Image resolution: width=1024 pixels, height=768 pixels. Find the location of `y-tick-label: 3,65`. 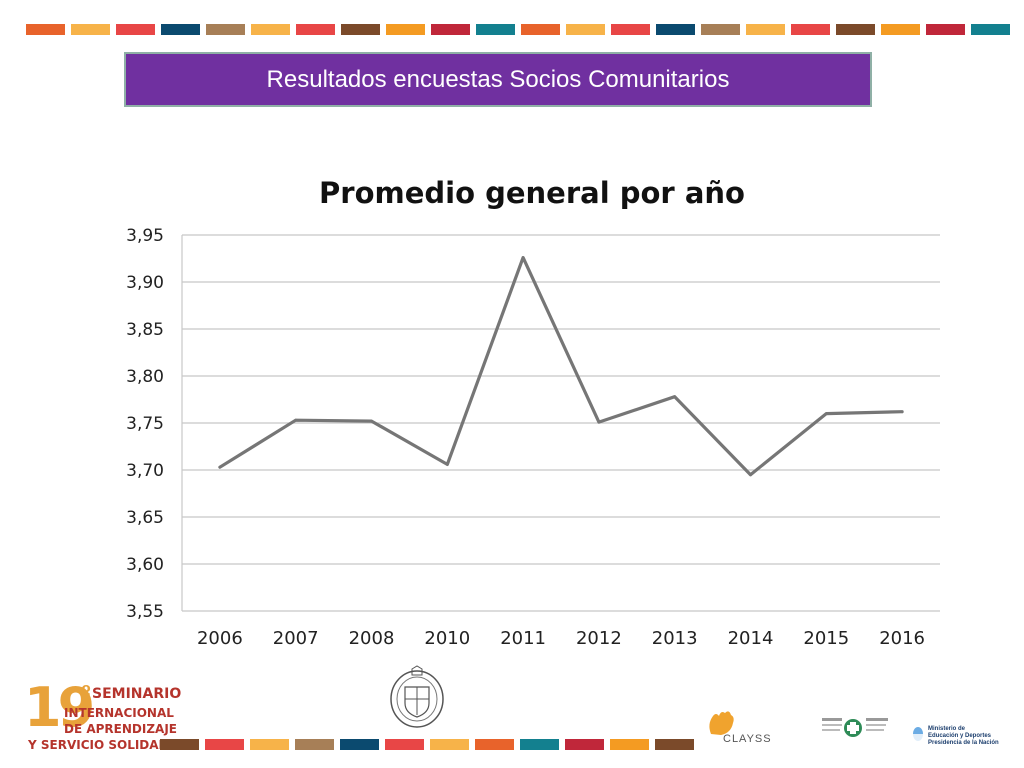

y-tick-label: 3,65 is located at coordinates (145, 518).